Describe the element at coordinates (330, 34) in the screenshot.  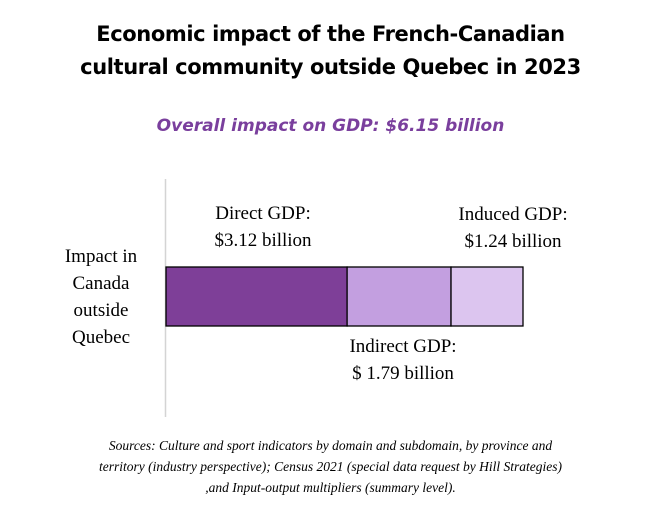
I see `chart-title-line-1: Economic impact of the French-Canadian` at that location.